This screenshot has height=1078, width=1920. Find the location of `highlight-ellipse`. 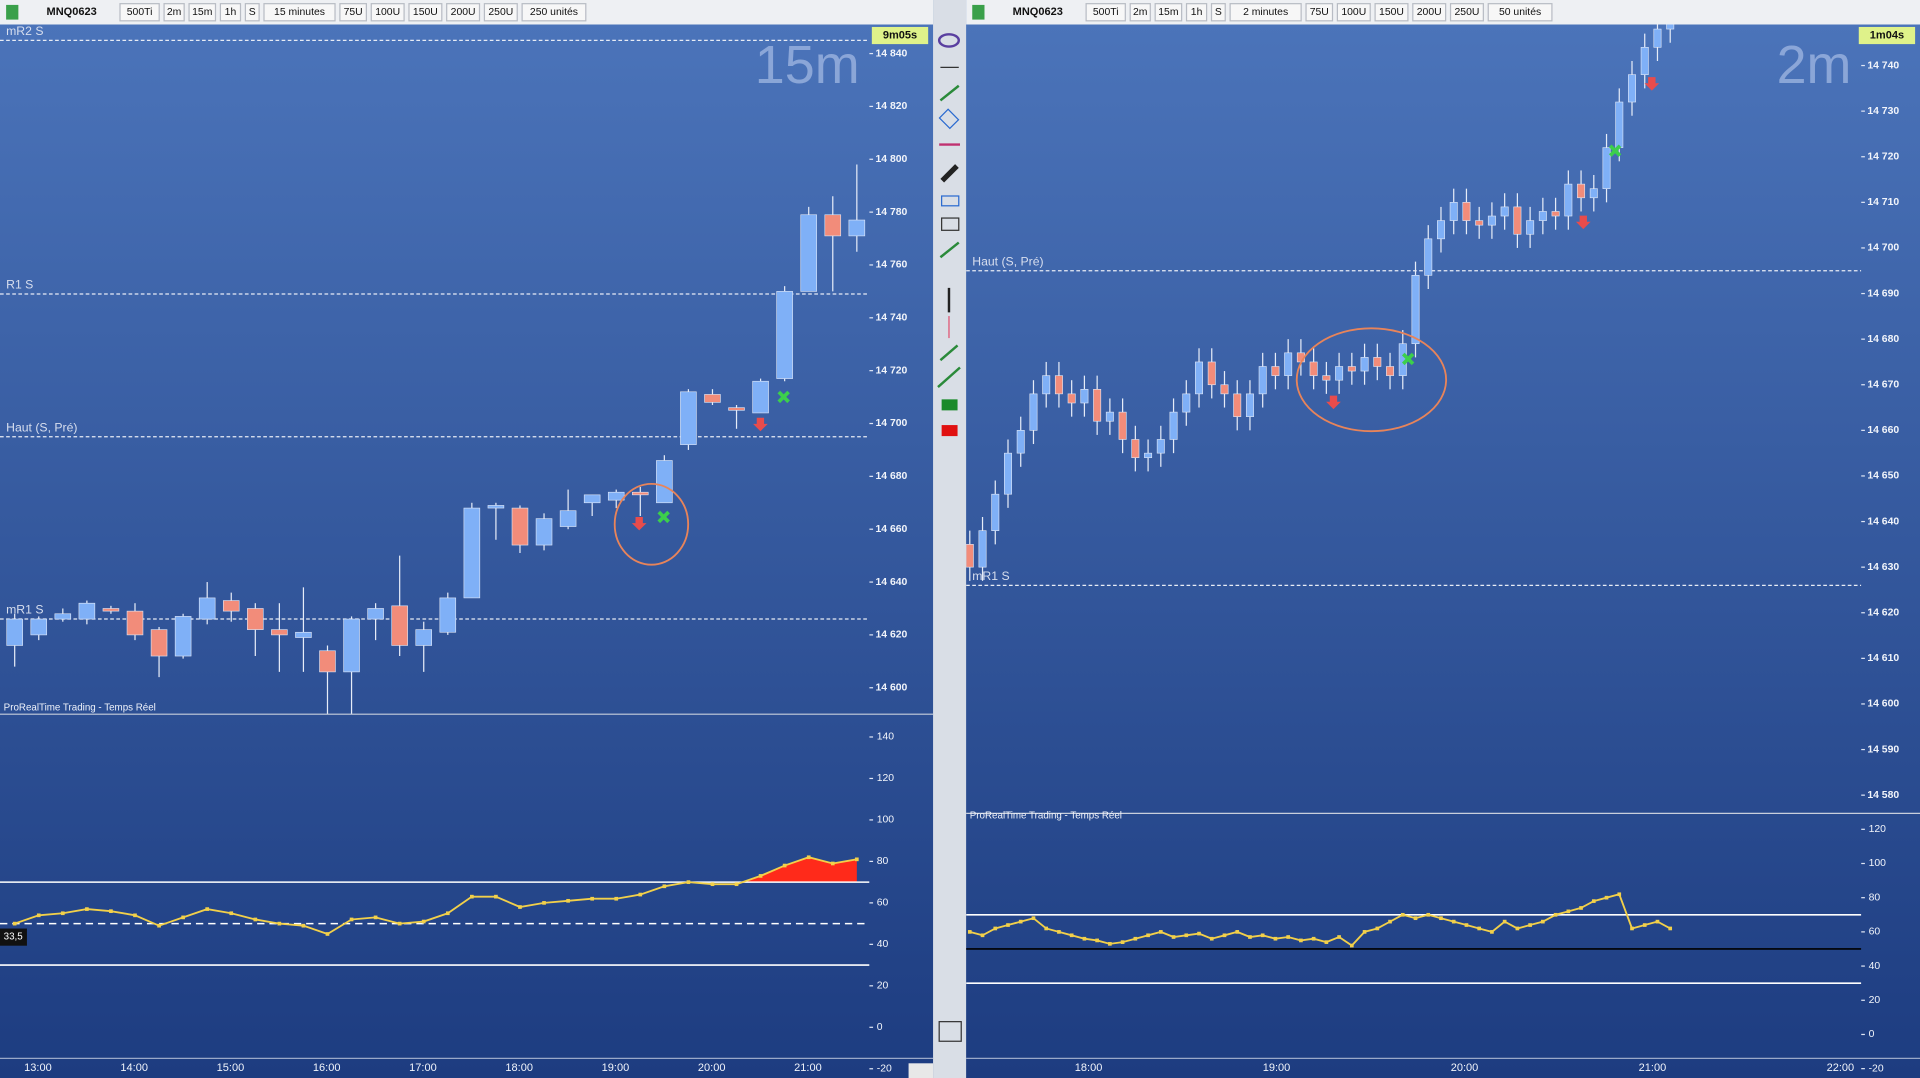

highlight-ellipse is located at coordinates (651, 524).